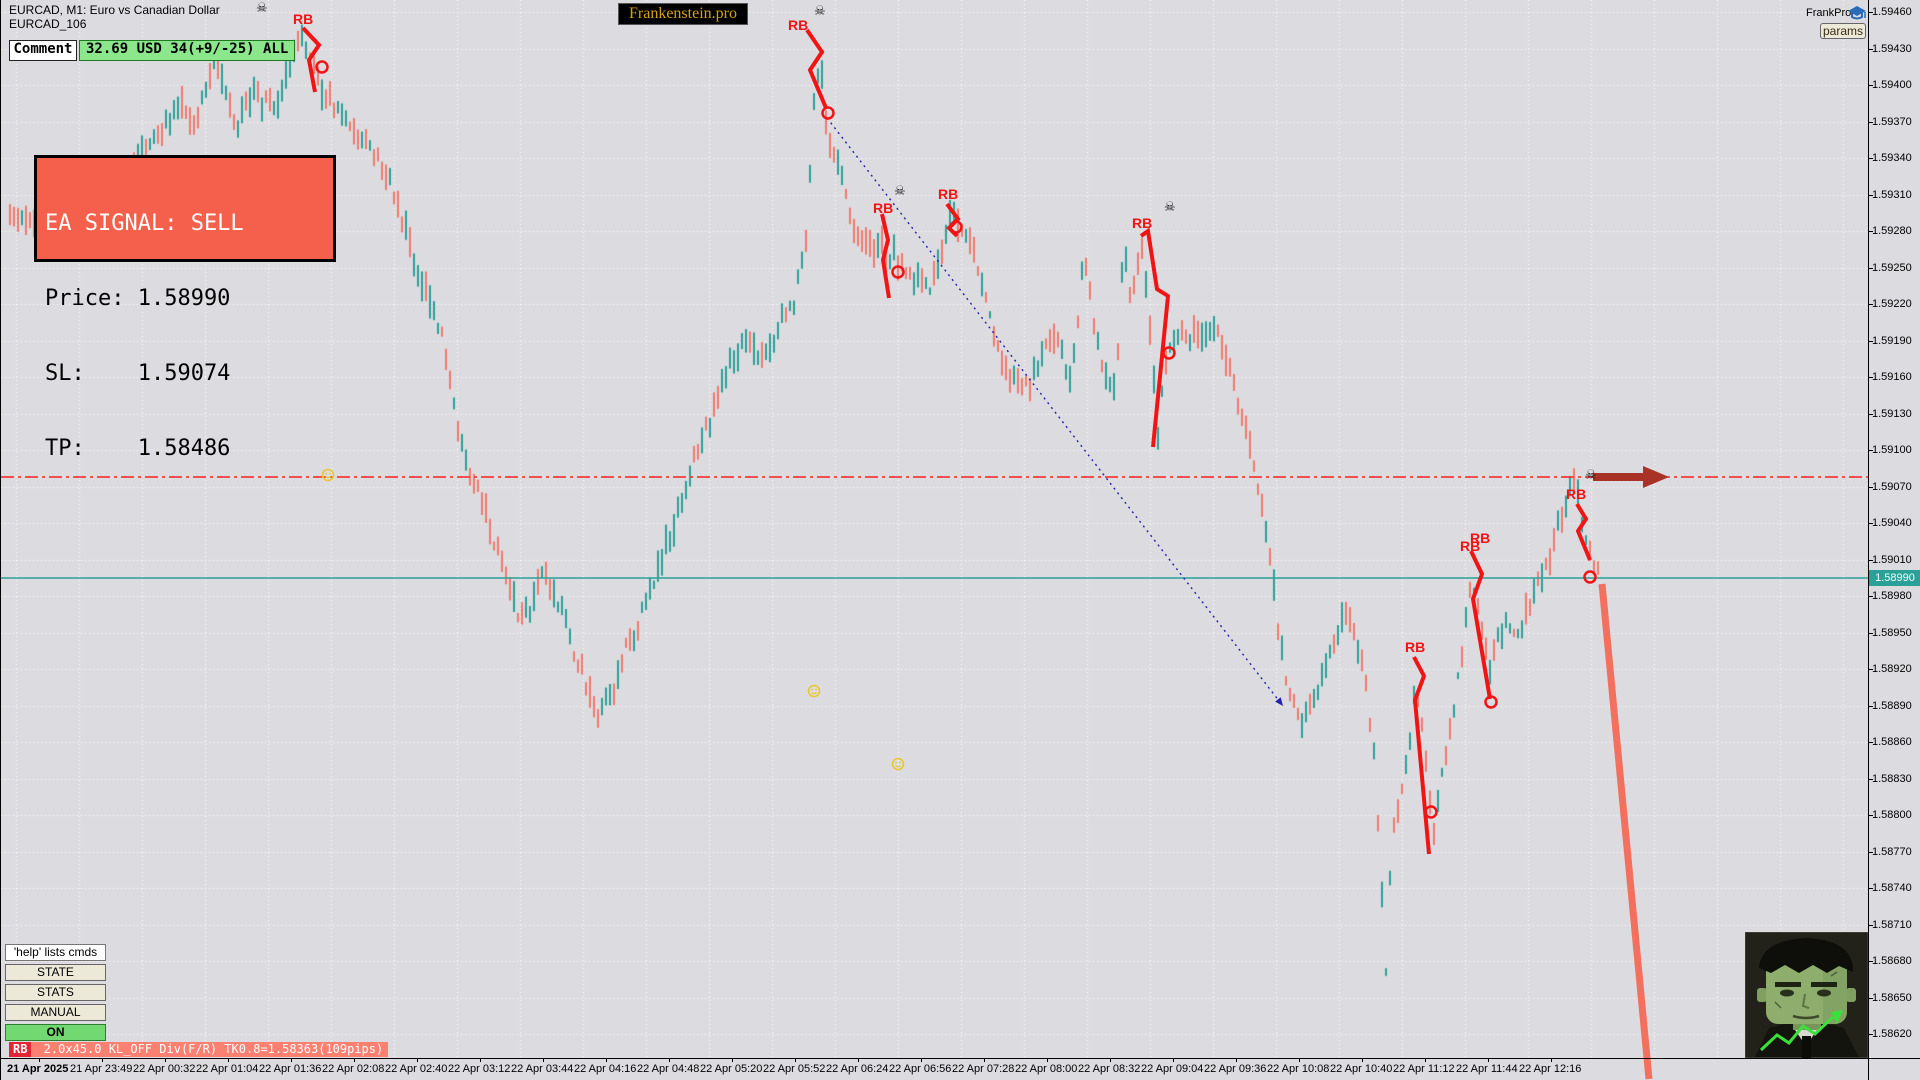 This screenshot has width=1920, height=1080. I want to click on time-axis-label: 22 Apr 10:40, so click(1361, 1069).